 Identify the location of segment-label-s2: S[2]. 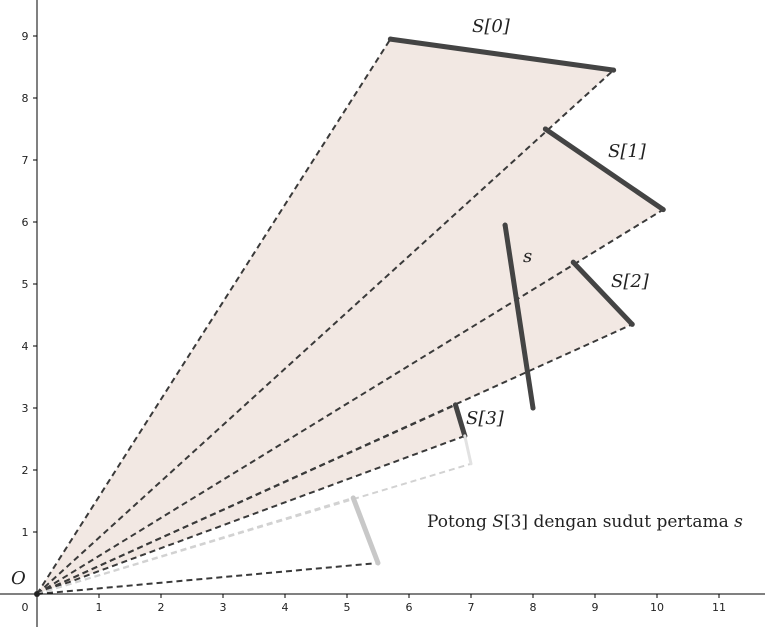
(630, 281).